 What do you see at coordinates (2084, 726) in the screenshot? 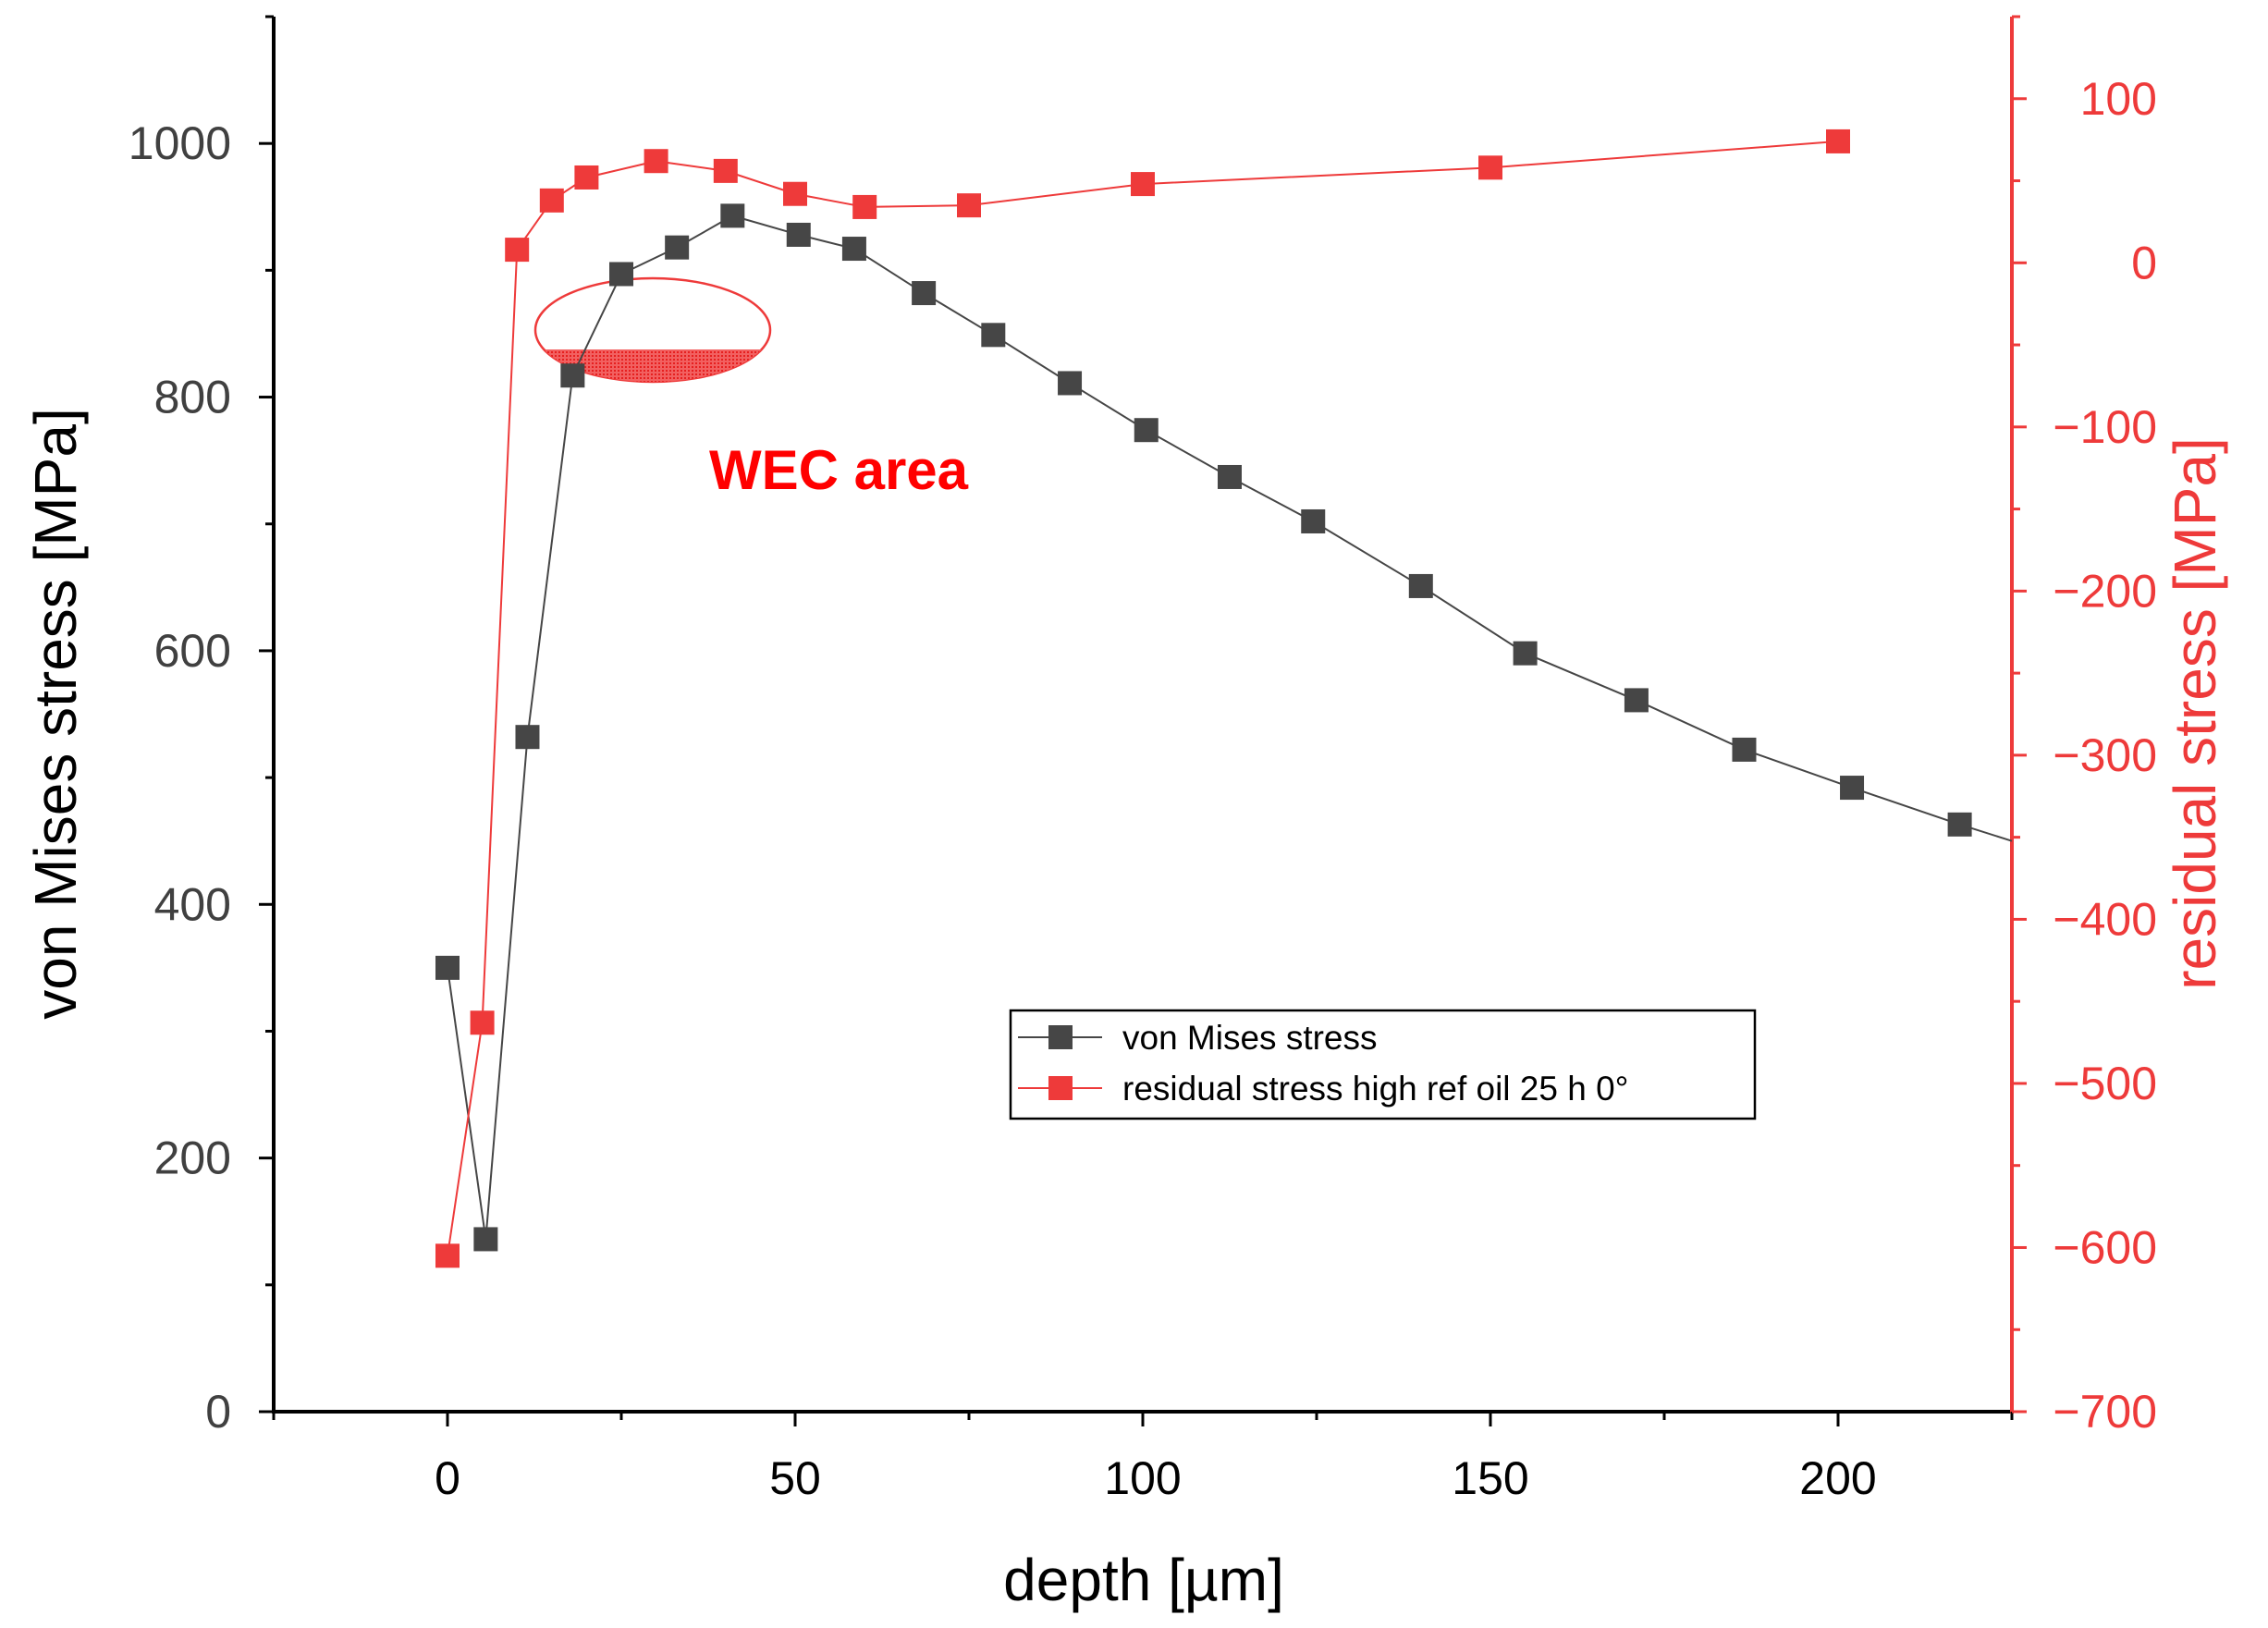
I see `y-right-axis-ticks: −700 −600 −500 −400 −300 −200 −100 0 100` at bounding box center [2084, 726].